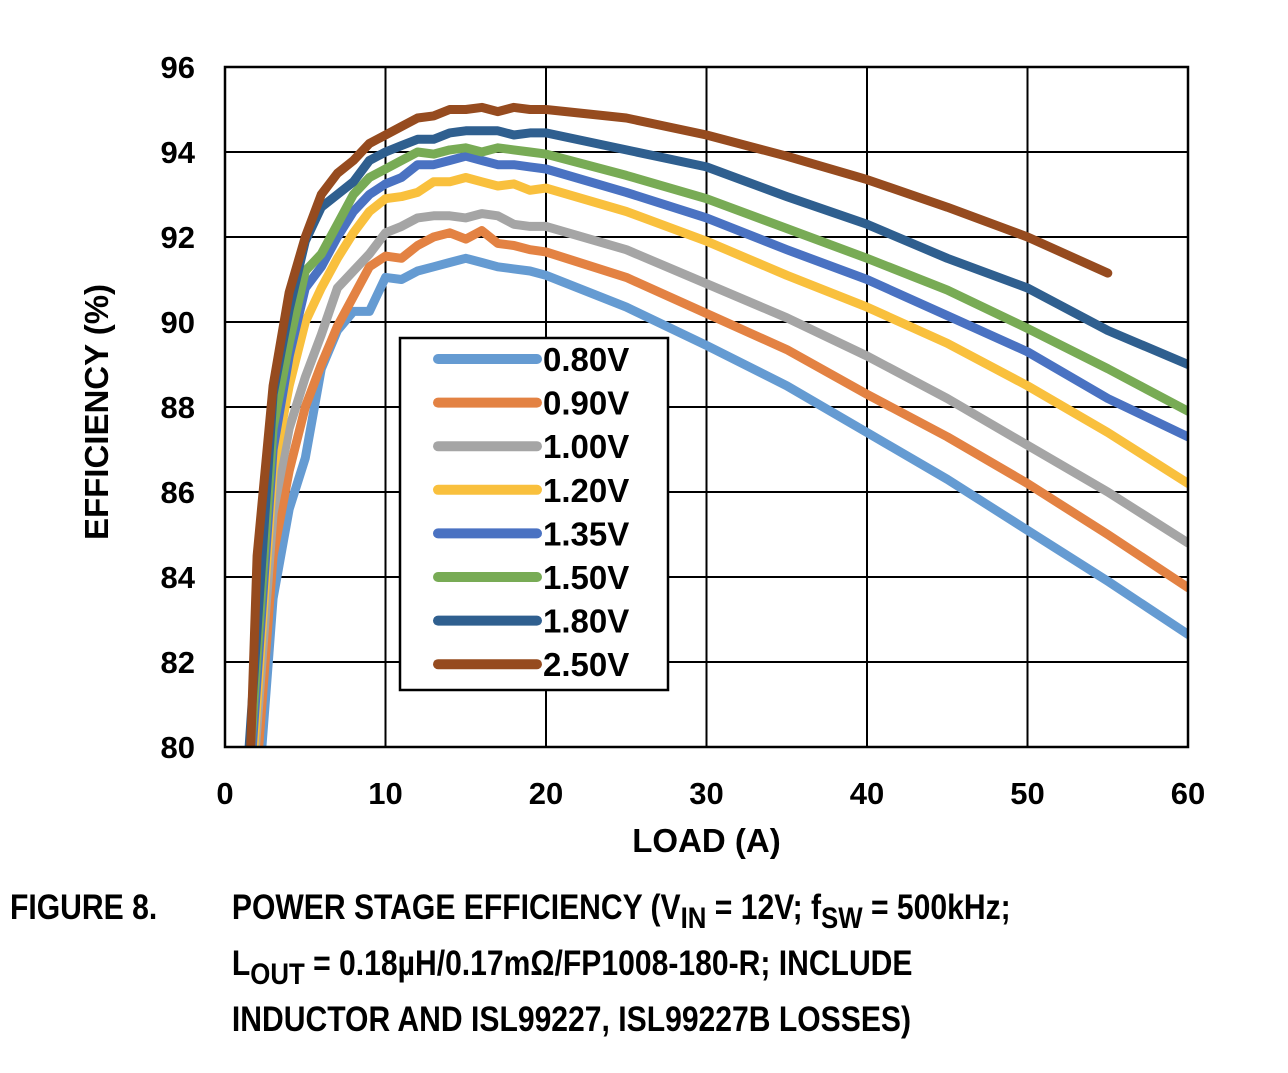 The width and height of the screenshot is (1288, 1073). What do you see at coordinates (586, 577) in the screenshot?
I see `legend-label: 1.50V` at bounding box center [586, 577].